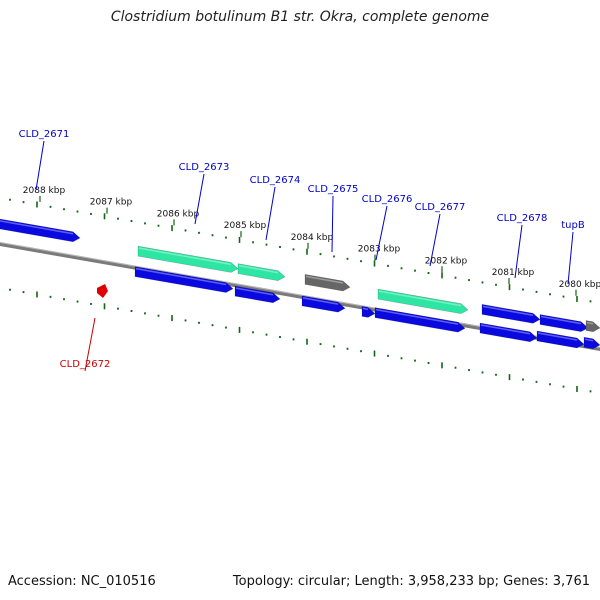 This screenshot has height=600, width=600. What do you see at coordinates (513, 273) in the screenshot?
I see `scale-label: 2081 kbp` at bounding box center [513, 273].